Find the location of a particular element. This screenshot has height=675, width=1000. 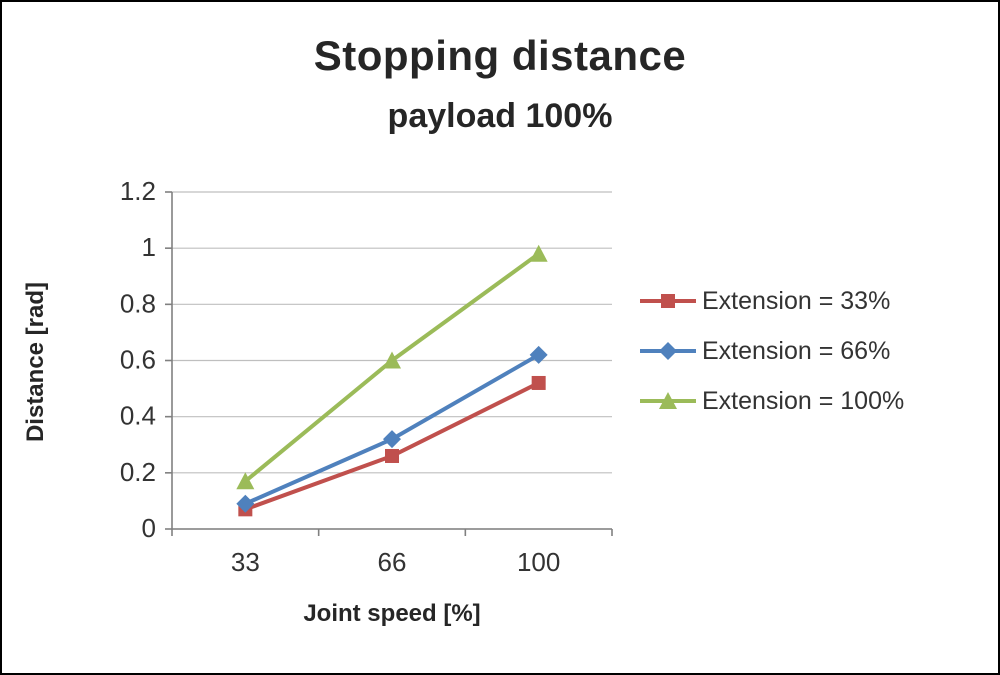

y-tick-label: 0.8 is located at coordinates (138, 303).